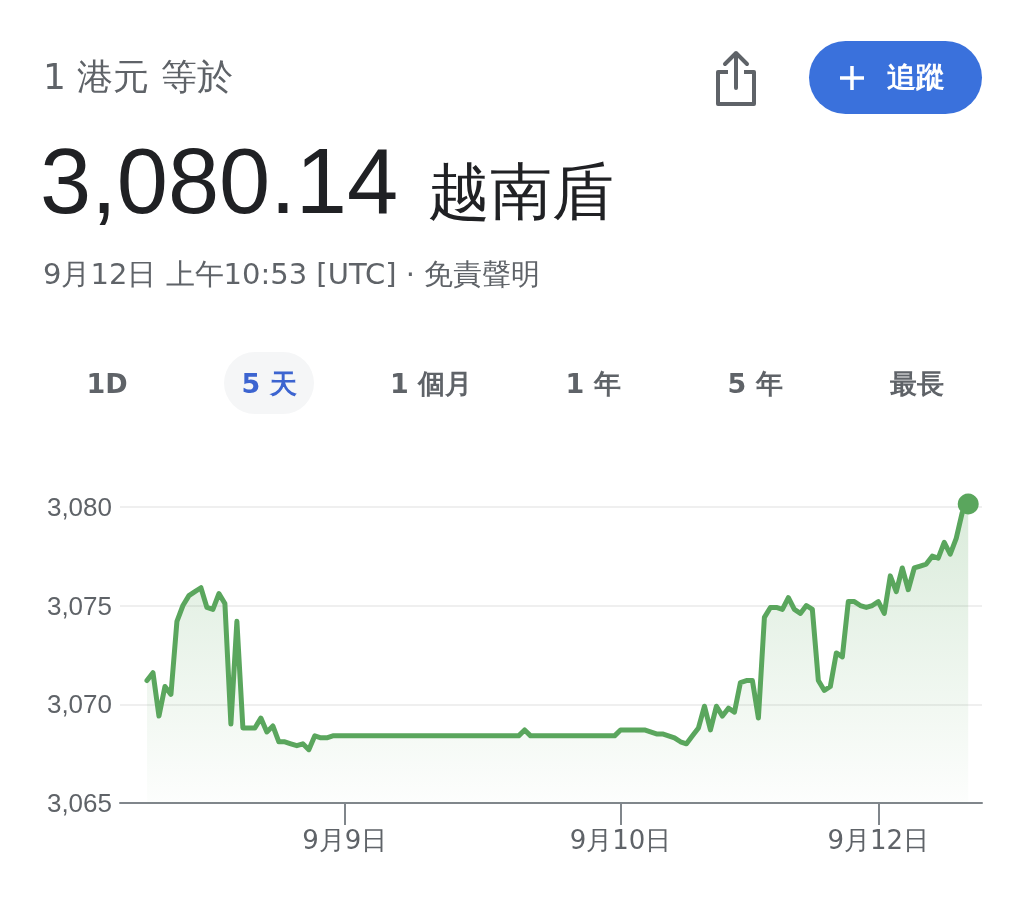 This screenshot has height=898, width=1024. Describe the element at coordinates (895, 77) in the screenshot. I see `button: 追蹤` at that location.